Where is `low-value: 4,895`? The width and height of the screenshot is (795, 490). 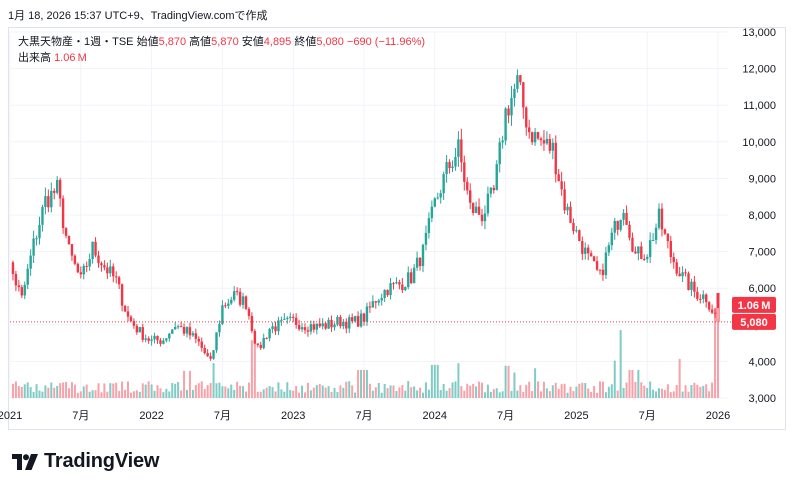 low-value: 4,895 is located at coordinates (277, 42).